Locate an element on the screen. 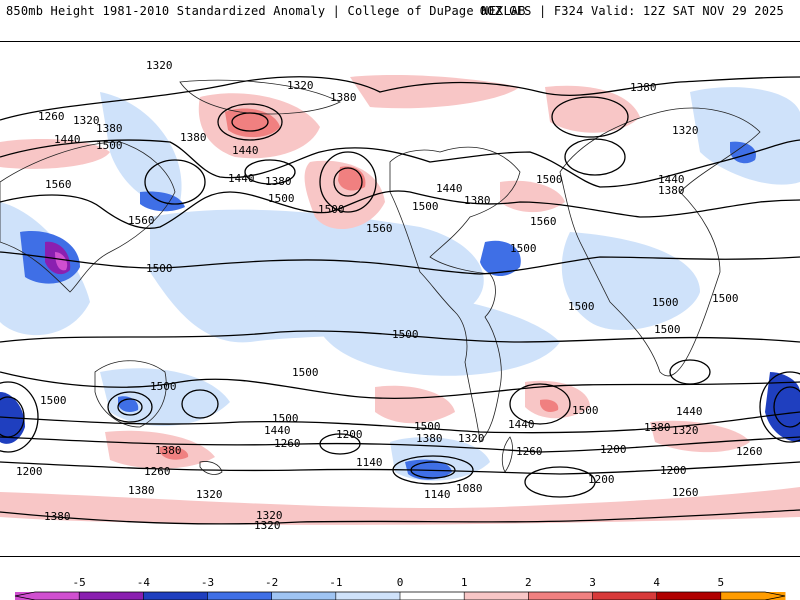 Image resolution: width=800 pixels, height=600 pixels. legend-tick-label: -2 is located at coordinates (272, 582).